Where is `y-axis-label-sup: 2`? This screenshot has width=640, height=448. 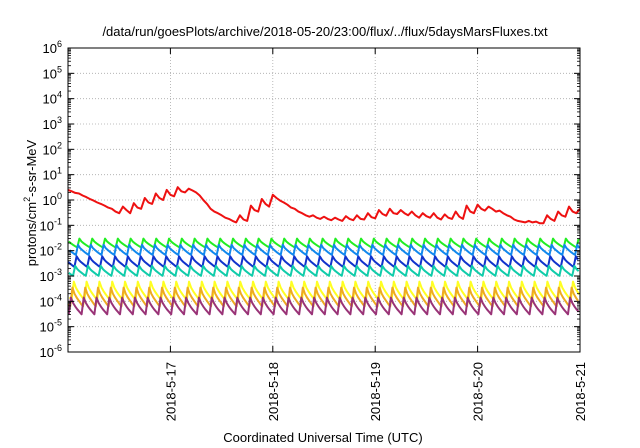 y-axis-label-sup: 2 is located at coordinates (27, 199).